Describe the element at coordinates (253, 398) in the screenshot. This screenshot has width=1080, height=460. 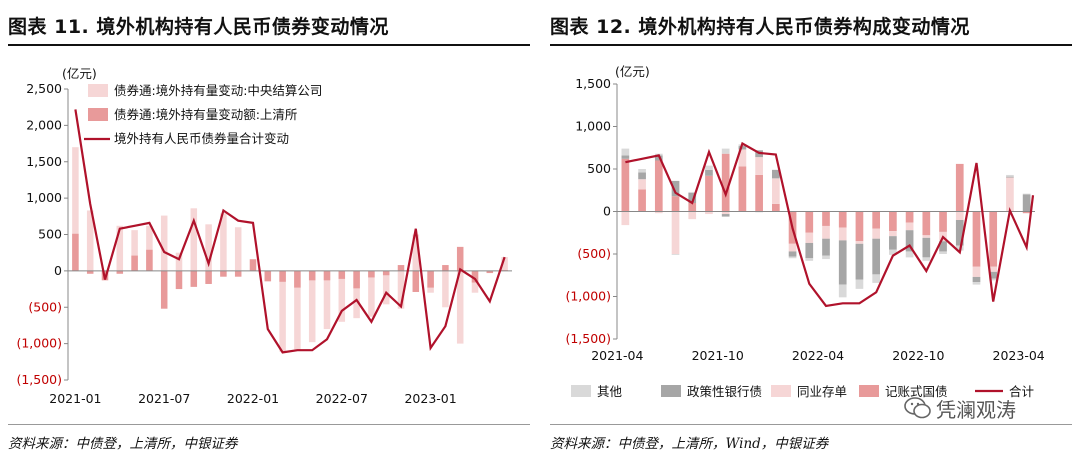
I see `left-x-tick-label: 2022-01` at that location.